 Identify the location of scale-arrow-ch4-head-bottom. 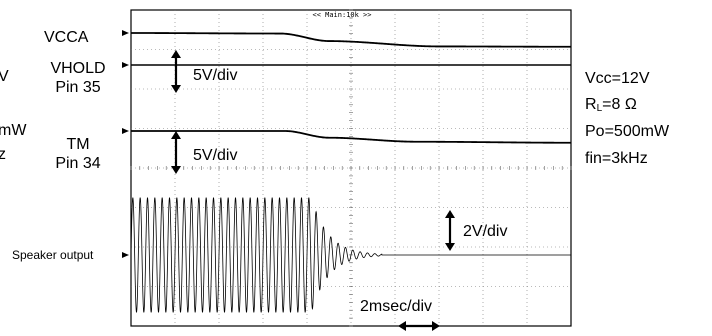
(450, 247).